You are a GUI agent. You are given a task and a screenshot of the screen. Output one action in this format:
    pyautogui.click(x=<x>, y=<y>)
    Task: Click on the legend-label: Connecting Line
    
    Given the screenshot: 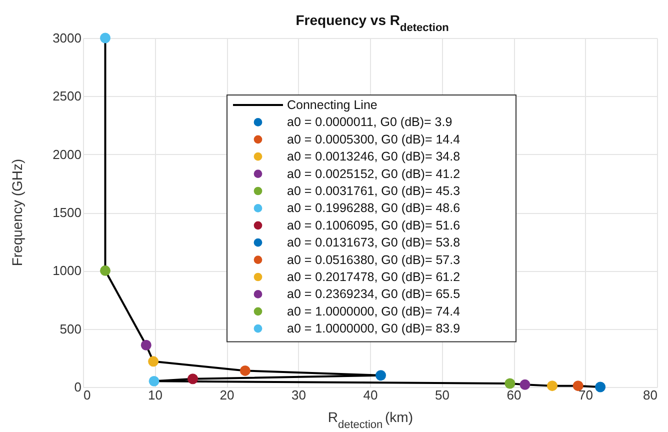 What is the action you would take?
    pyautogui.click(x=332, y=105)
    